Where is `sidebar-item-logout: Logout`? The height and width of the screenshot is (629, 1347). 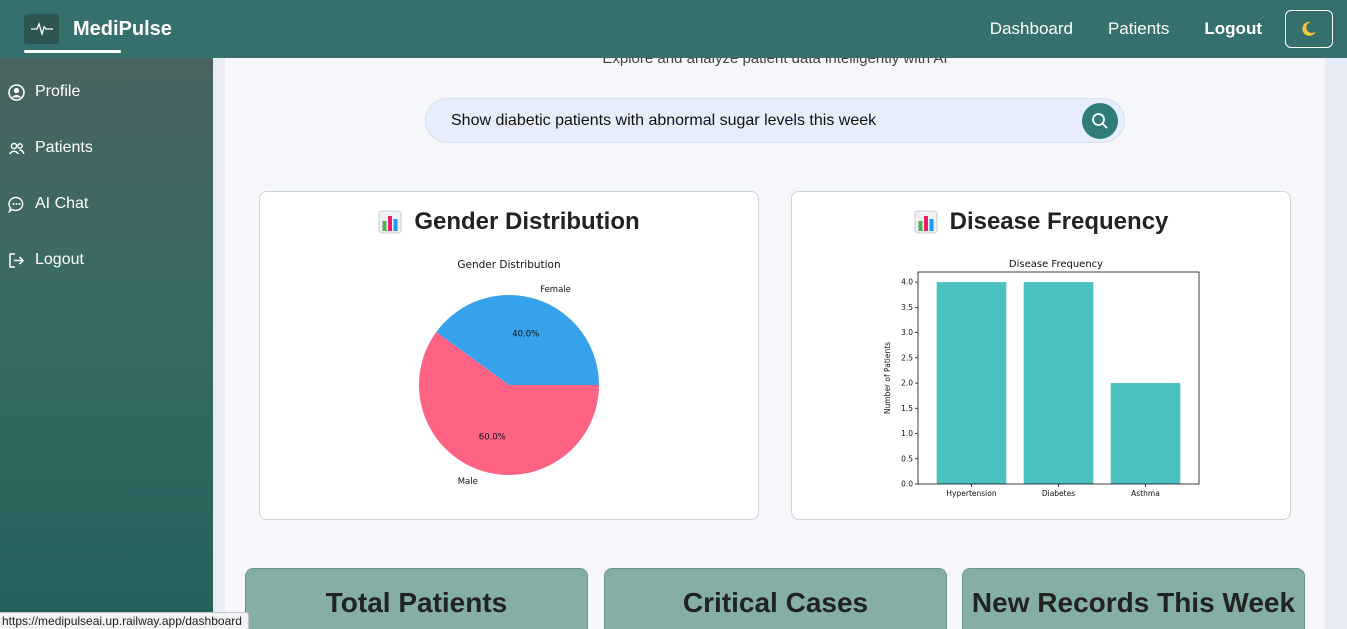 sidebar-item-logout: Logout is located at coordinates (46, 260).